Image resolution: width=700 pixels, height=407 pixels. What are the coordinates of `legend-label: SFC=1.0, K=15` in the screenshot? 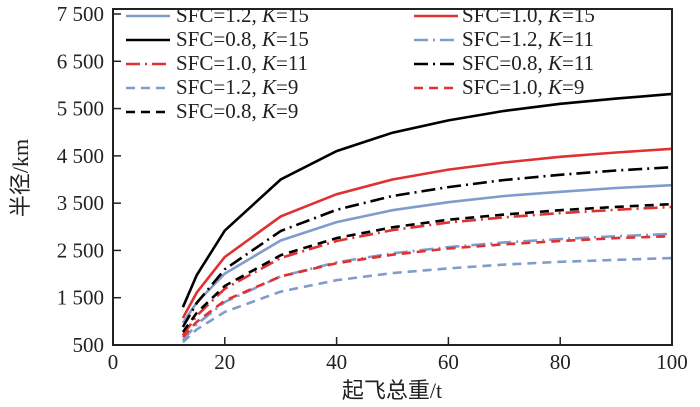 It's located at (528, 15).